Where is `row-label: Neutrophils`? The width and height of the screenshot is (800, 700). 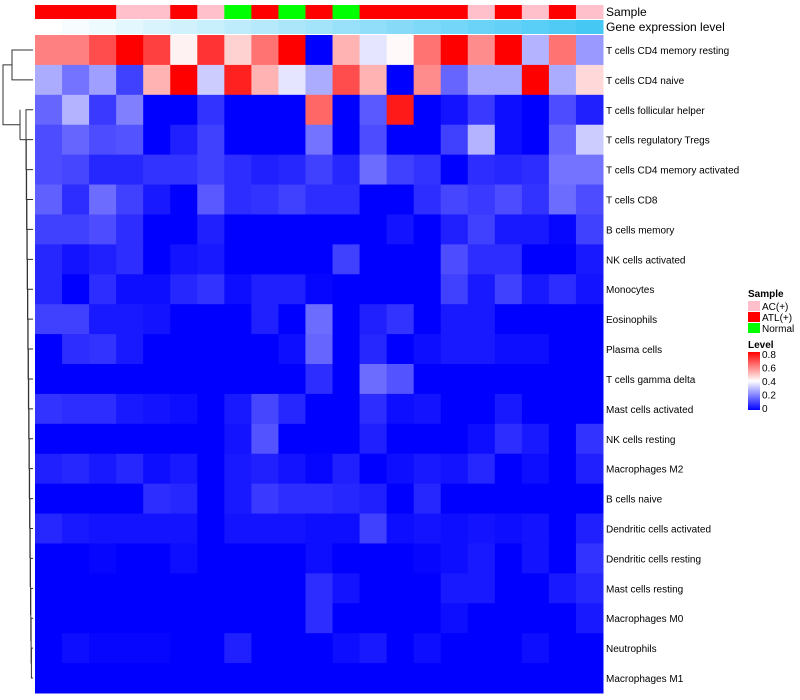
row-label: Neutrophils is located at coordinates (631, 649).